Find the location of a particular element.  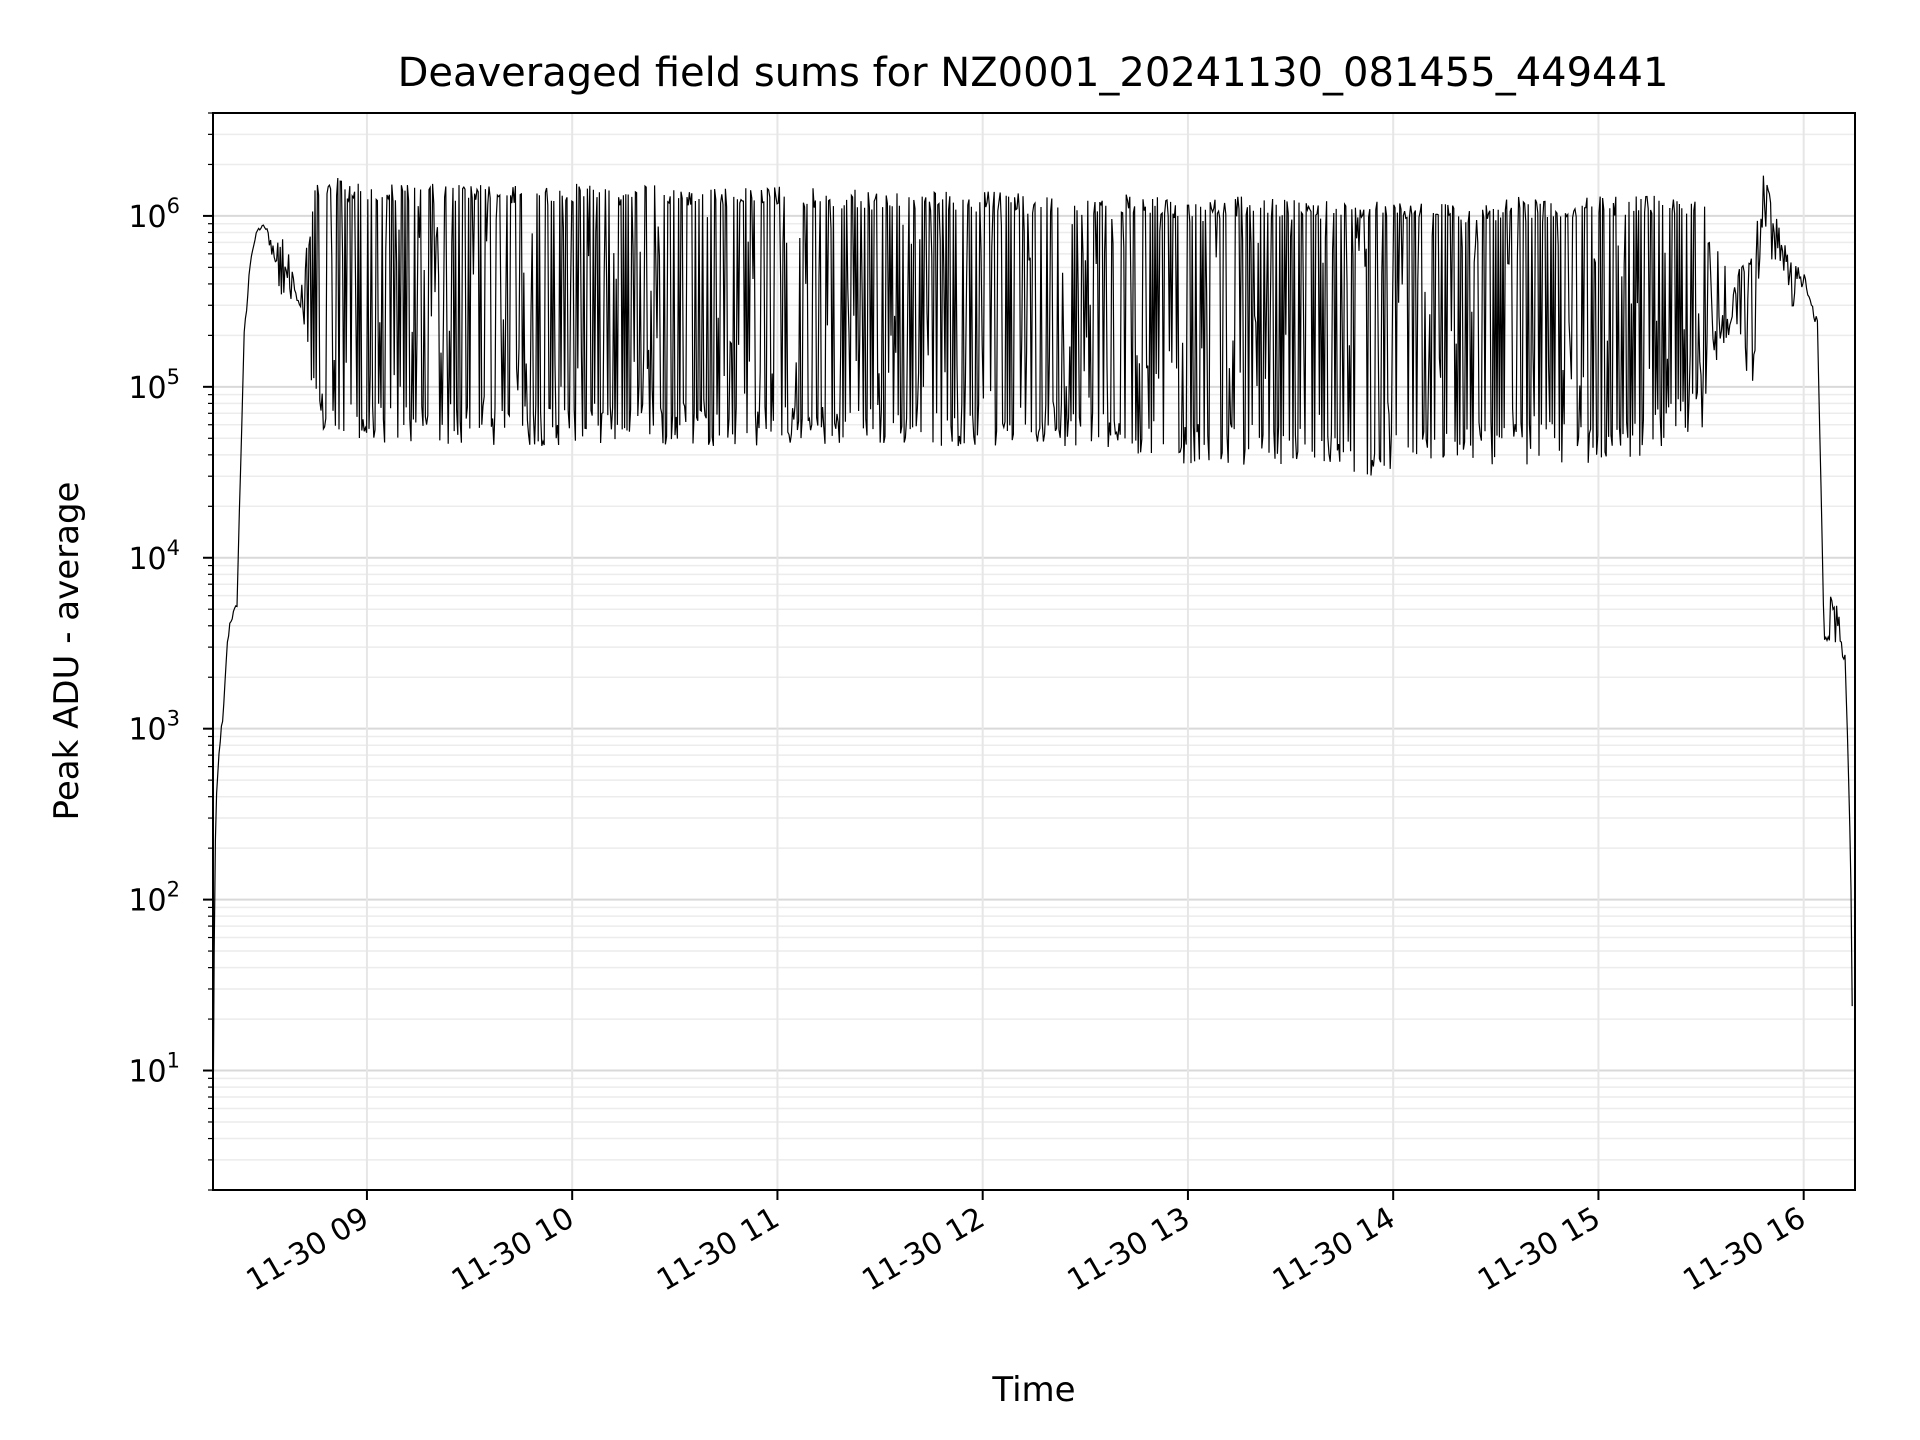

y-axis-label: Peak ADU - average is located at coordinates (67, 651).